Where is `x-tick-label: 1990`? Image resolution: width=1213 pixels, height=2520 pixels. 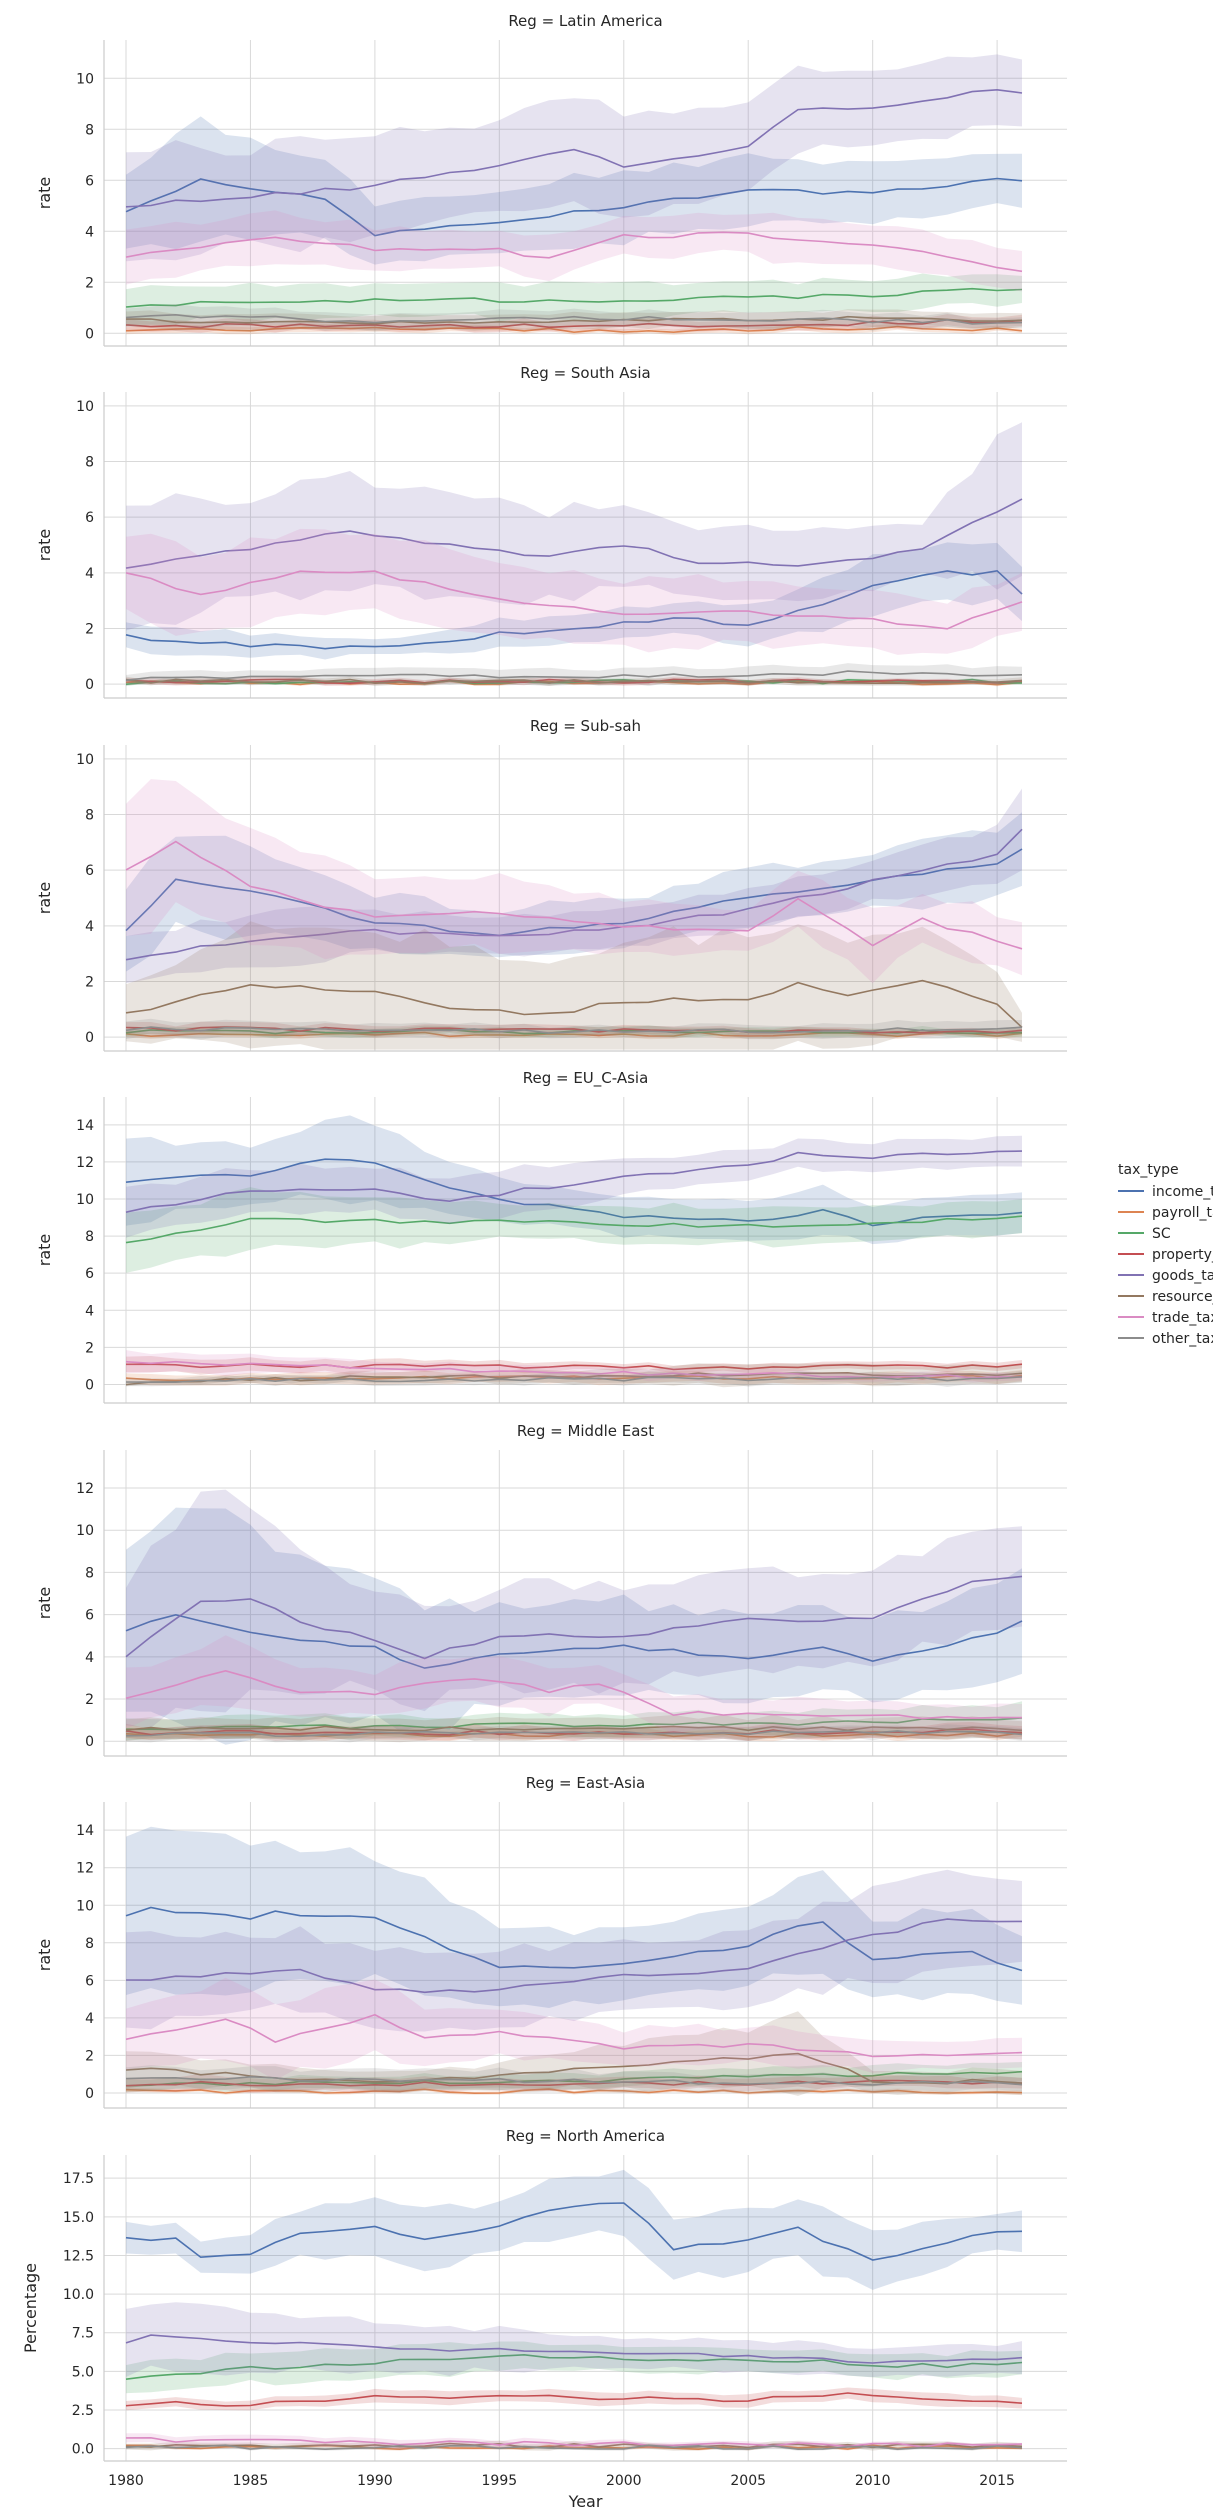 x-tick-label: 1990 is located at coordinates (375, 2481).